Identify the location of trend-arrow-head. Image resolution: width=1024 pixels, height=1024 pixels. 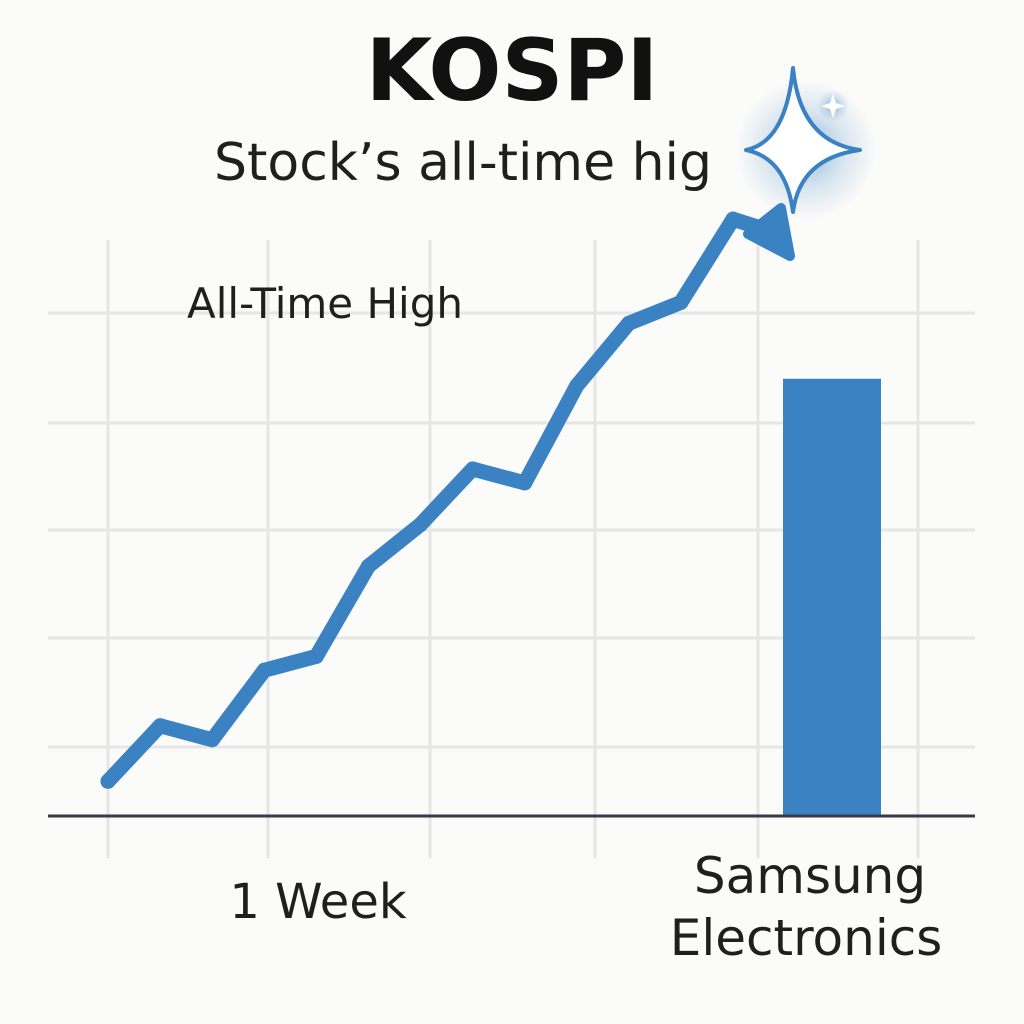
(769, 232).